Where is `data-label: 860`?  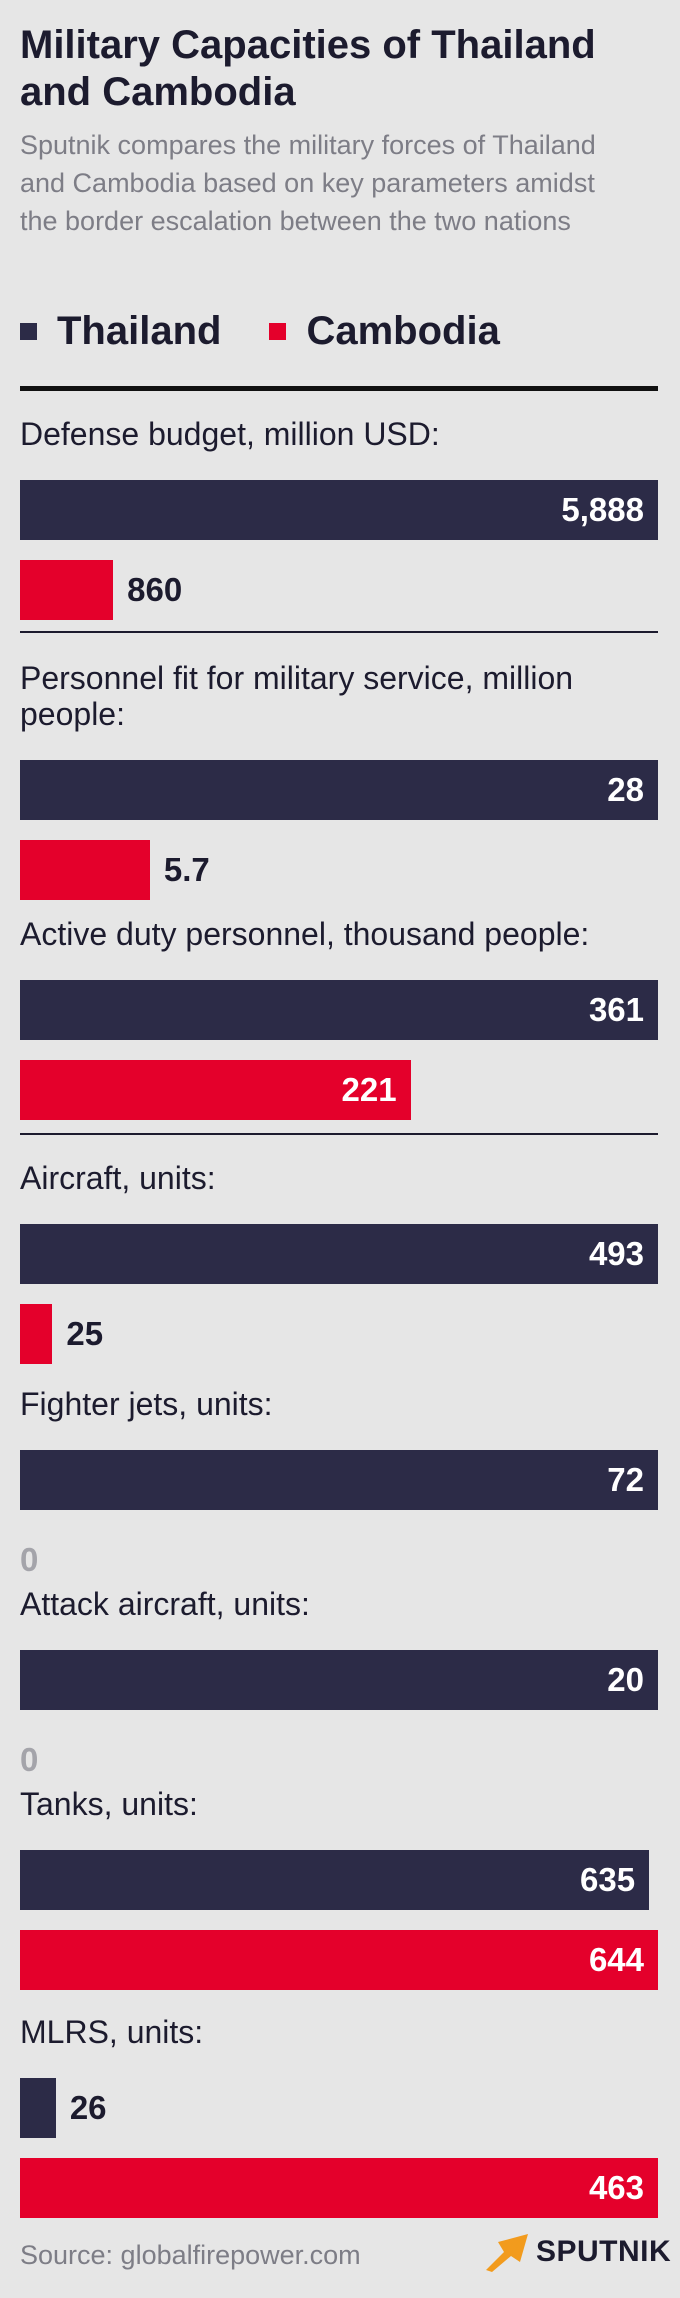
data-label: 860 is located at coordinates (155, 589).